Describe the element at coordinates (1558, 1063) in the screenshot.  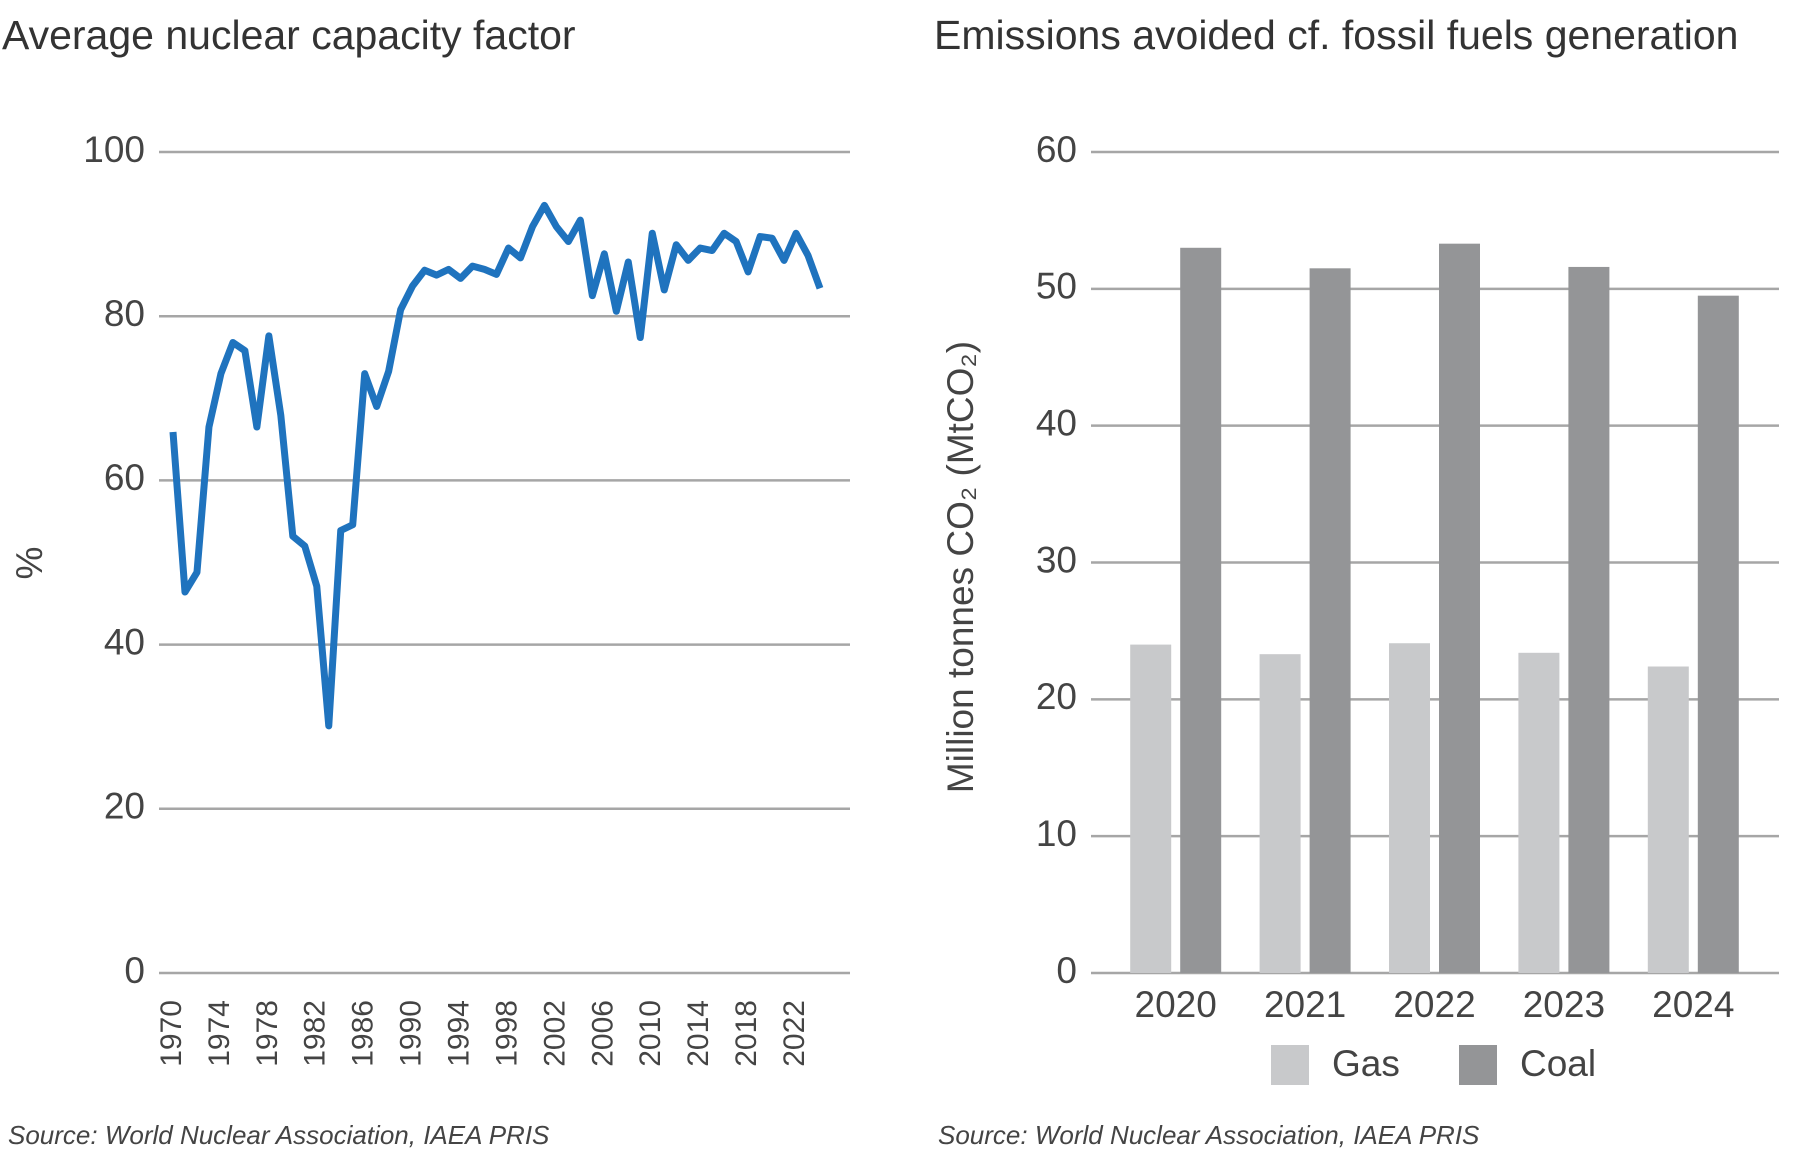
I see `legend-label: Coal` at that location.